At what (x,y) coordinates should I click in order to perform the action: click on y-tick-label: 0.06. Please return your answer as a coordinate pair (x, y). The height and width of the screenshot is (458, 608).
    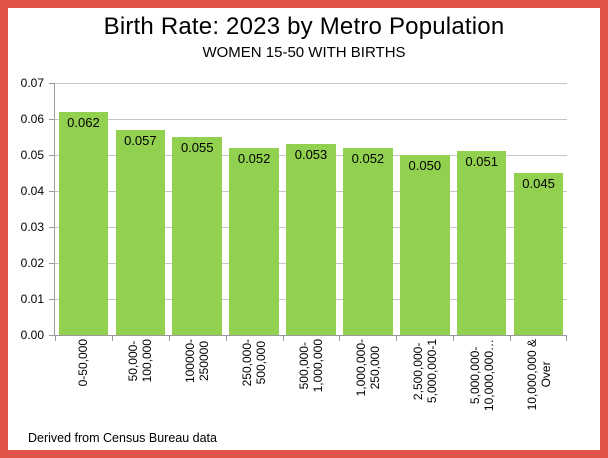
    Looking at the image, I should click on (32, 119).